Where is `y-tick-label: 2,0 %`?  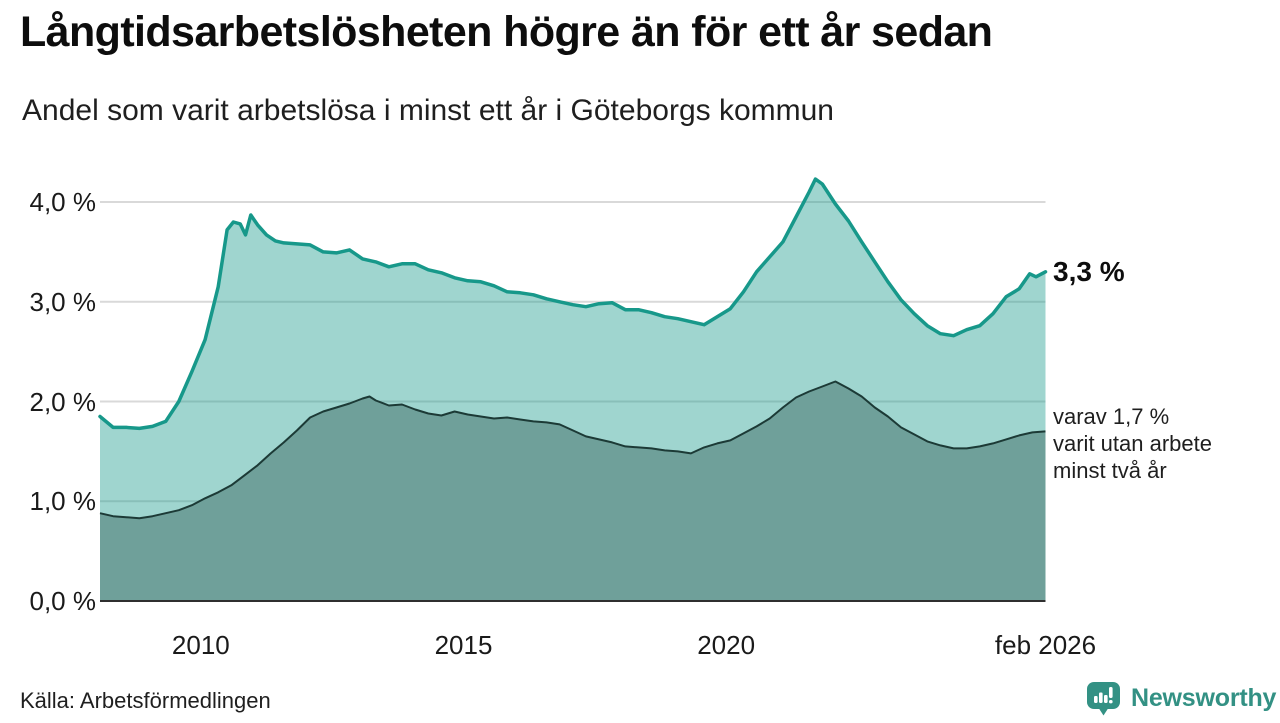 y-tick-label: 2,0 % is located at coordinates (63, 401).